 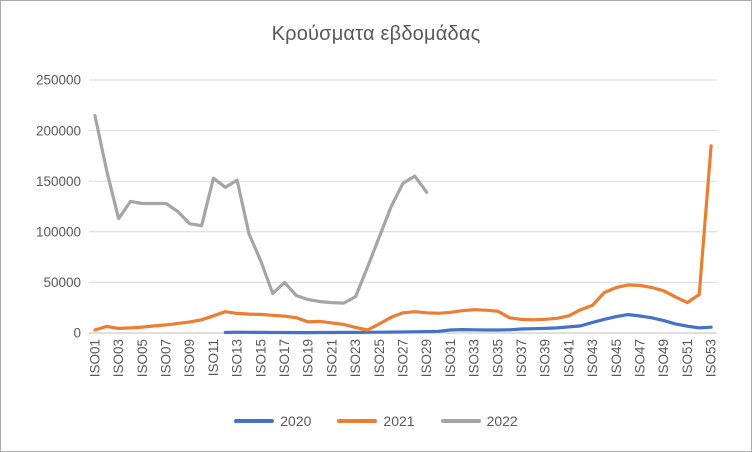 I want to click on x-tick-label: ISO09, so click(x=189, y=358).